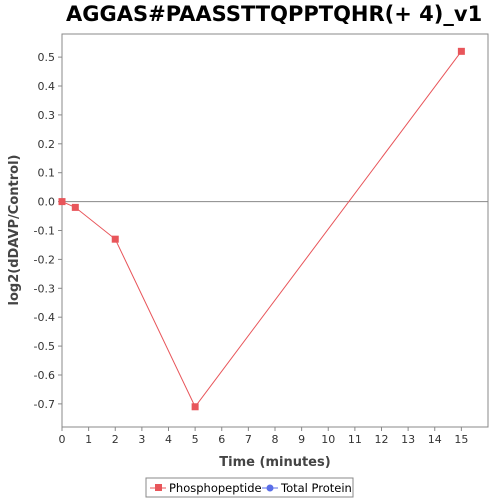 This screenshot has width=500, height=500. What do you see at coordinates (215, 488) in the screenshot?
I see `legend-phosphopeptide-label: Phosphopeptide` at bounding box center [215, 488].